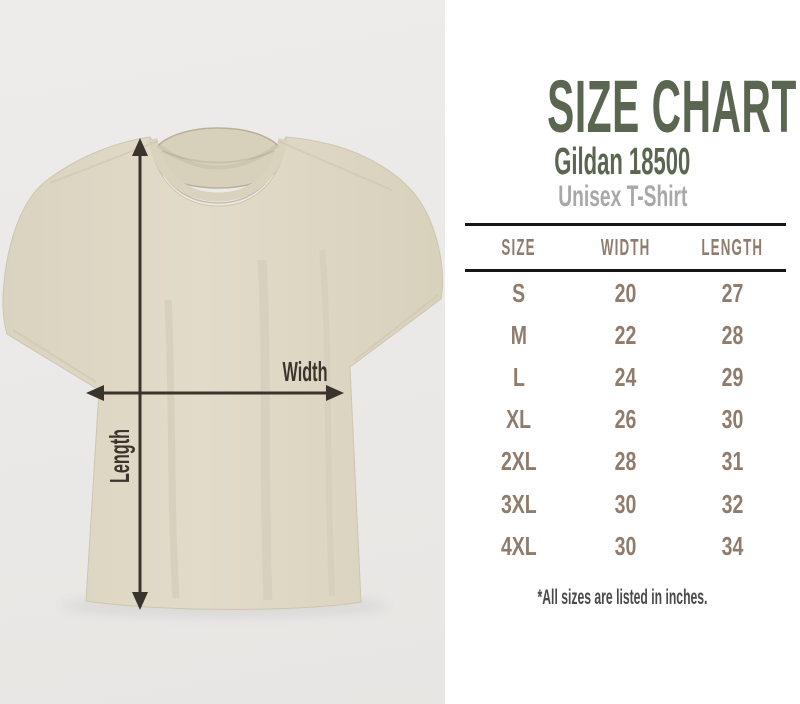  I want to click on size-row: M 22 28, so click(625, 335).